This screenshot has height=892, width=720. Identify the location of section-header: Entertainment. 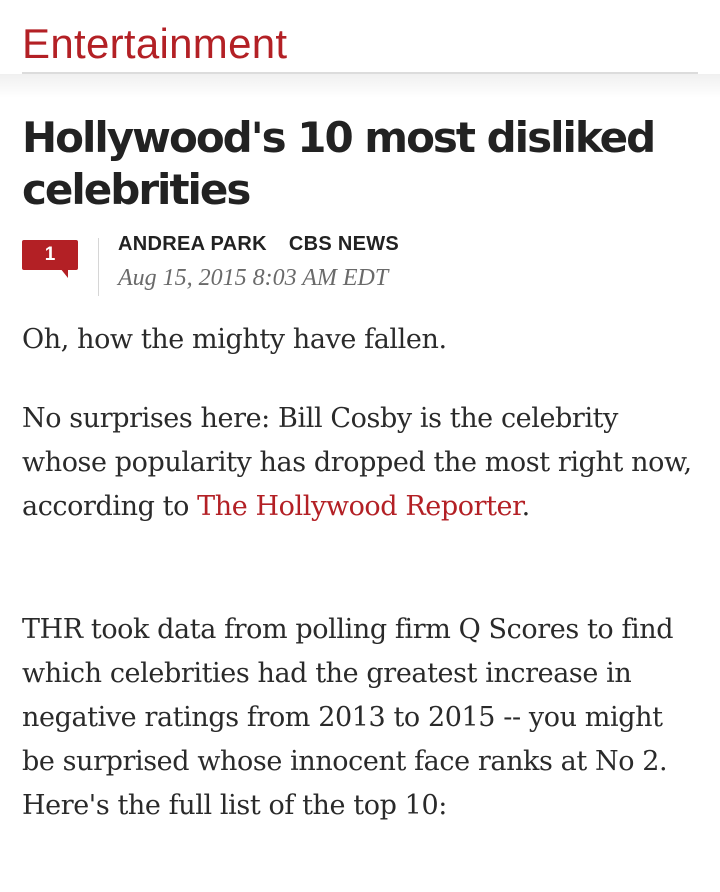
(360, 45).